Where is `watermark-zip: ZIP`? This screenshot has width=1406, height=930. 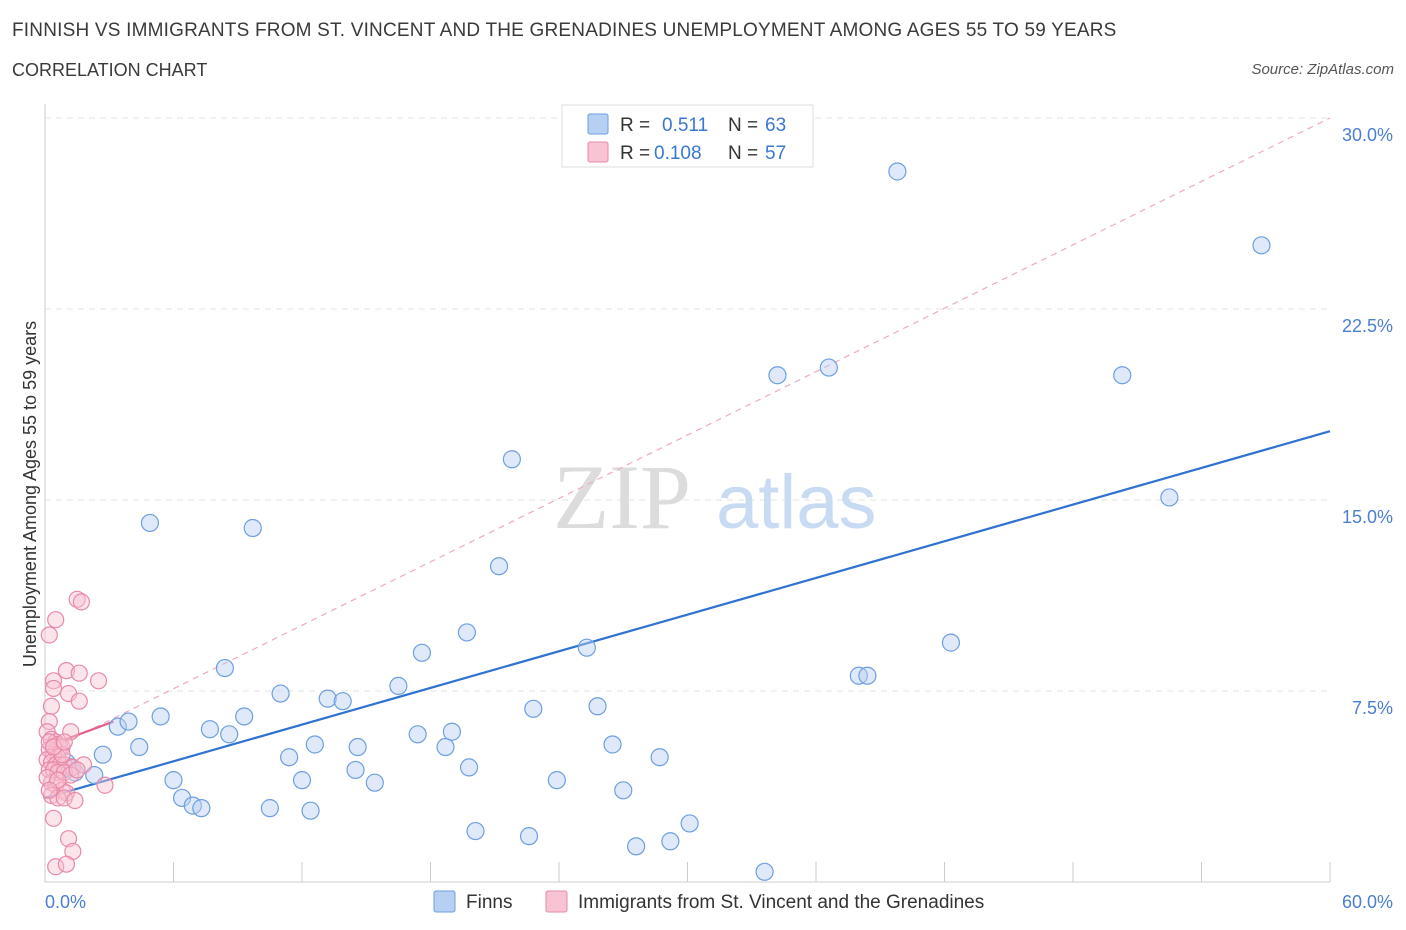 watermark-zip: ZIP is located at coordinates (622, 497).